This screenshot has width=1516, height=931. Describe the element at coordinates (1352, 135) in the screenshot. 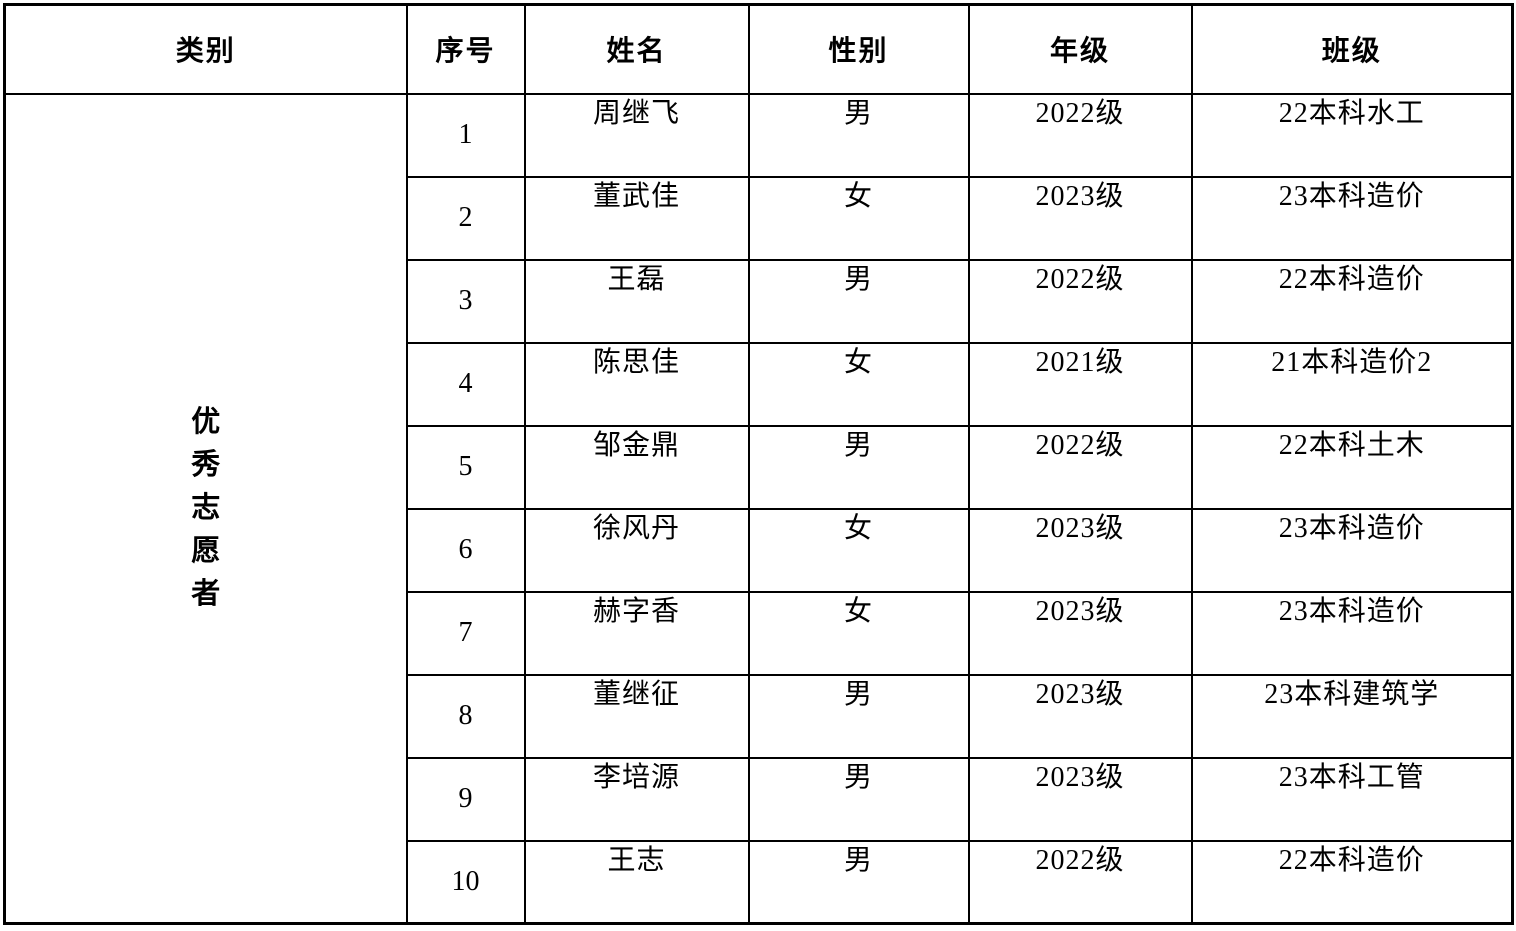

I see `class-cell: 22本科水工` at that location.